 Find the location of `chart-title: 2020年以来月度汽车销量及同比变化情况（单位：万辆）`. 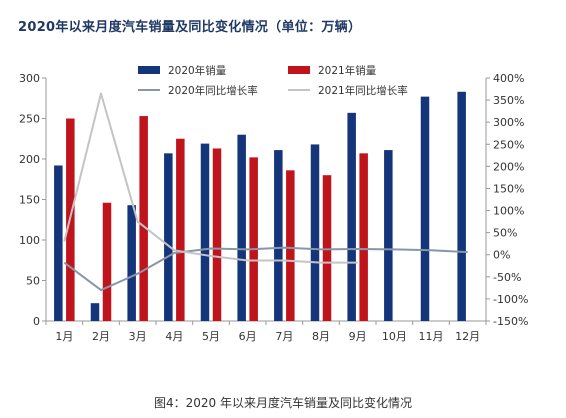

chart-title: 2020年以来月度汽车销量及同比变化情况（单位：万辆） is located at coordinates (190, 27).